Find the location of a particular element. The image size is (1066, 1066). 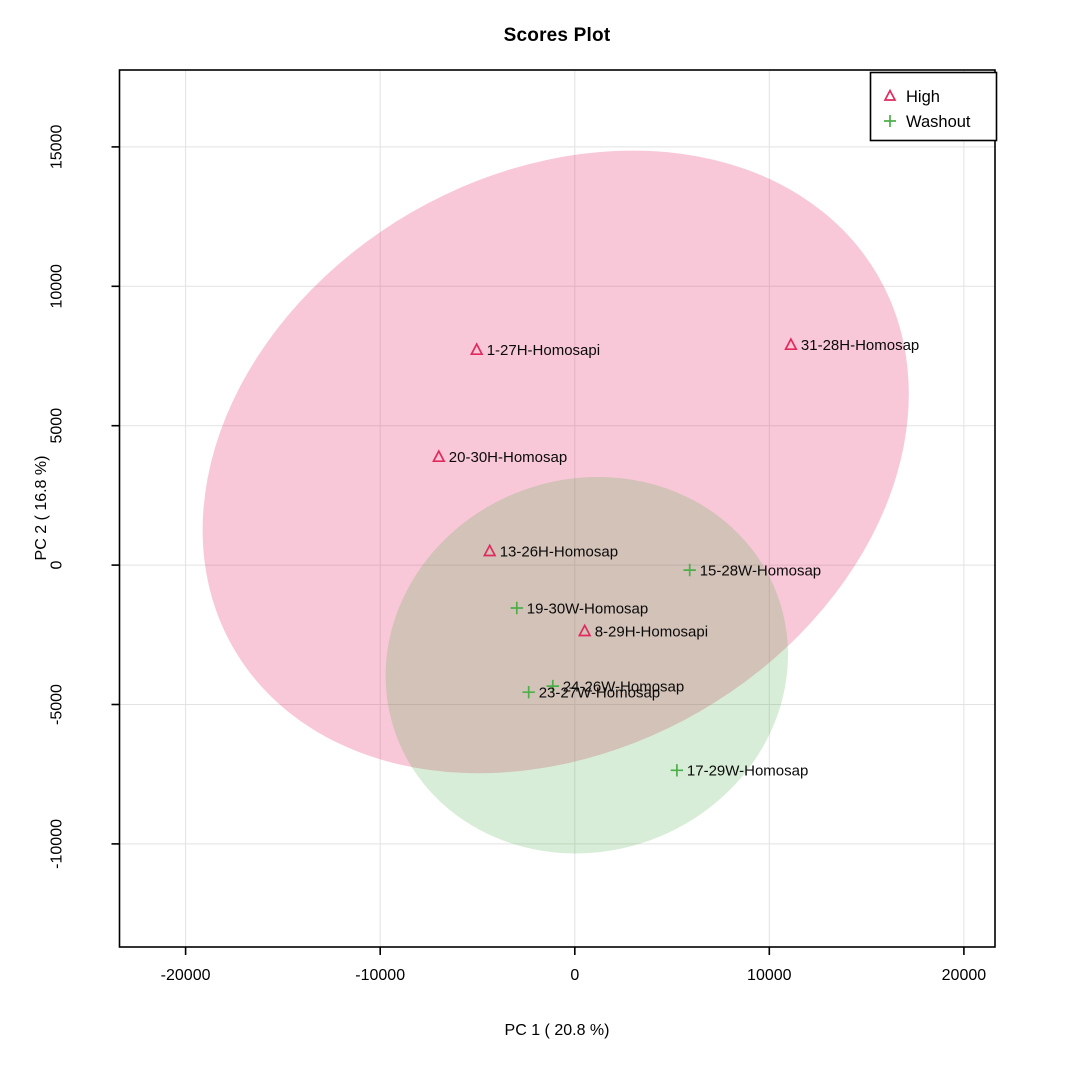

legend-label: High is located at coordinates (923, 97).